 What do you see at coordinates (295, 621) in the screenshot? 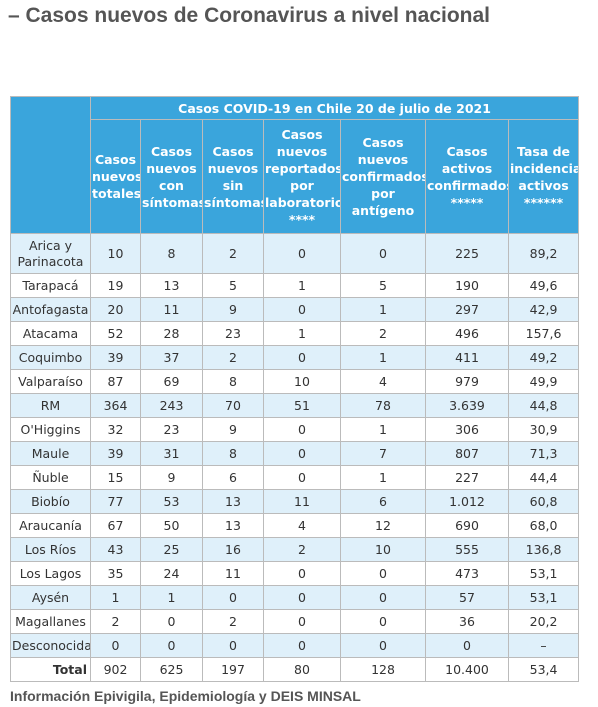
I see `table-row: Magallanes 2 0 2 0 0 36 20,2` at bounding box center [295, 621].